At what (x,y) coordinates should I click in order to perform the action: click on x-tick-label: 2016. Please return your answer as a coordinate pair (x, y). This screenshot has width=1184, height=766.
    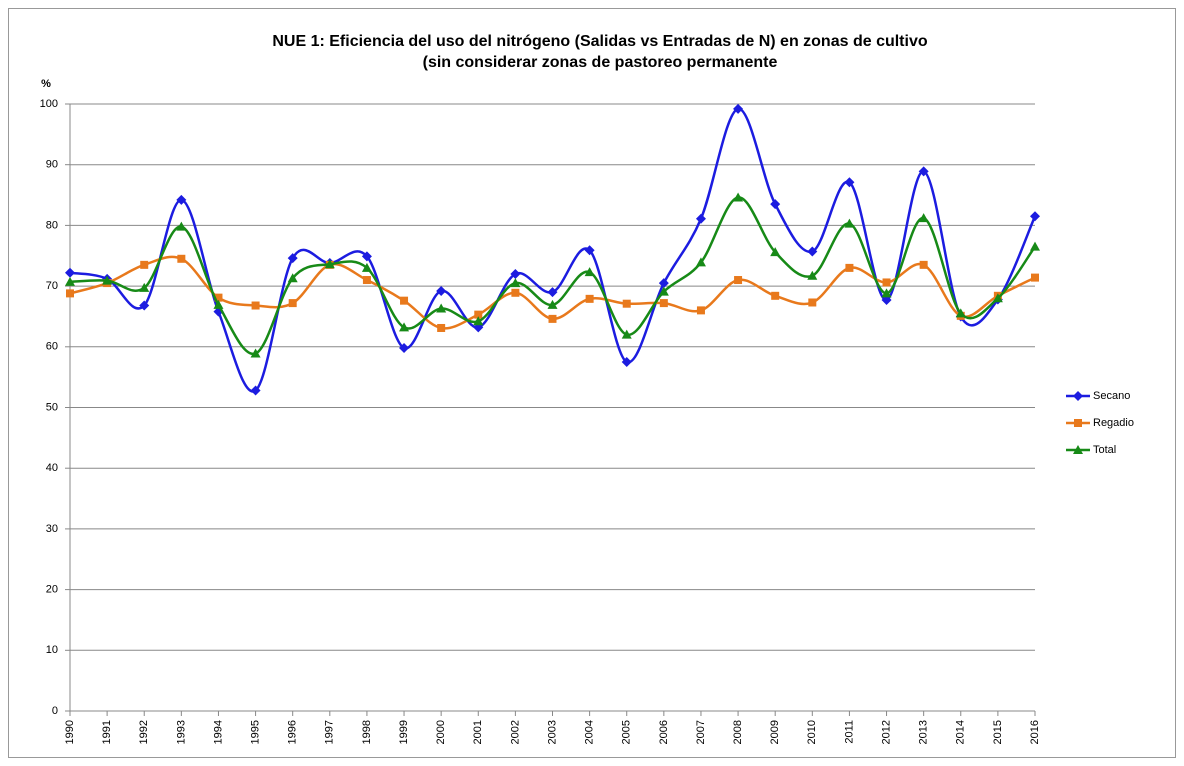
    Looking at the image, I should click on (1035, 732).